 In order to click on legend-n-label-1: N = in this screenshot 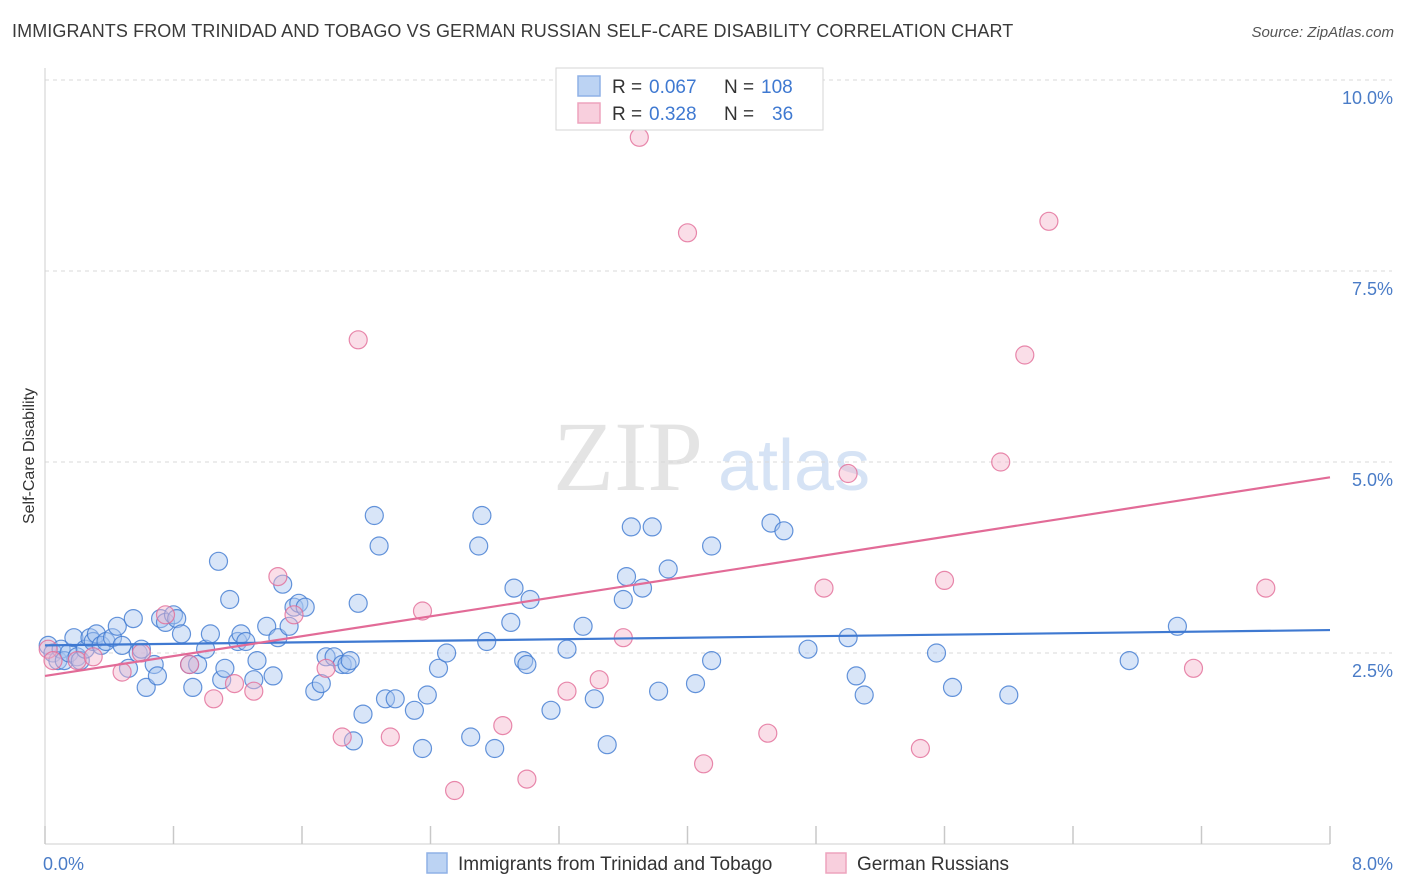, I will do `click(739, 87)`.